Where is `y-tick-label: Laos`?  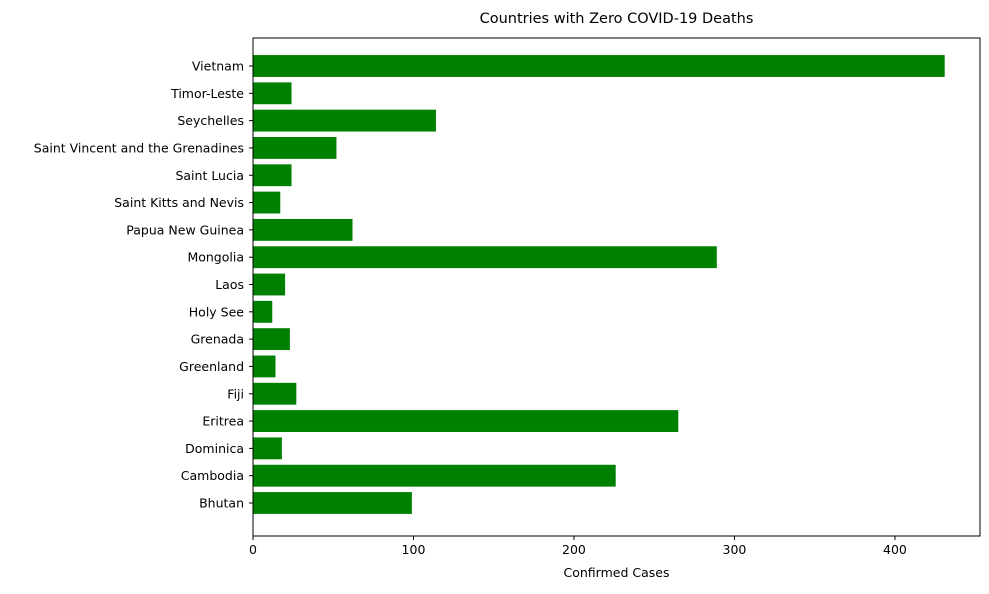
y-tick-label: Laos is located at coordinates (229, 284).